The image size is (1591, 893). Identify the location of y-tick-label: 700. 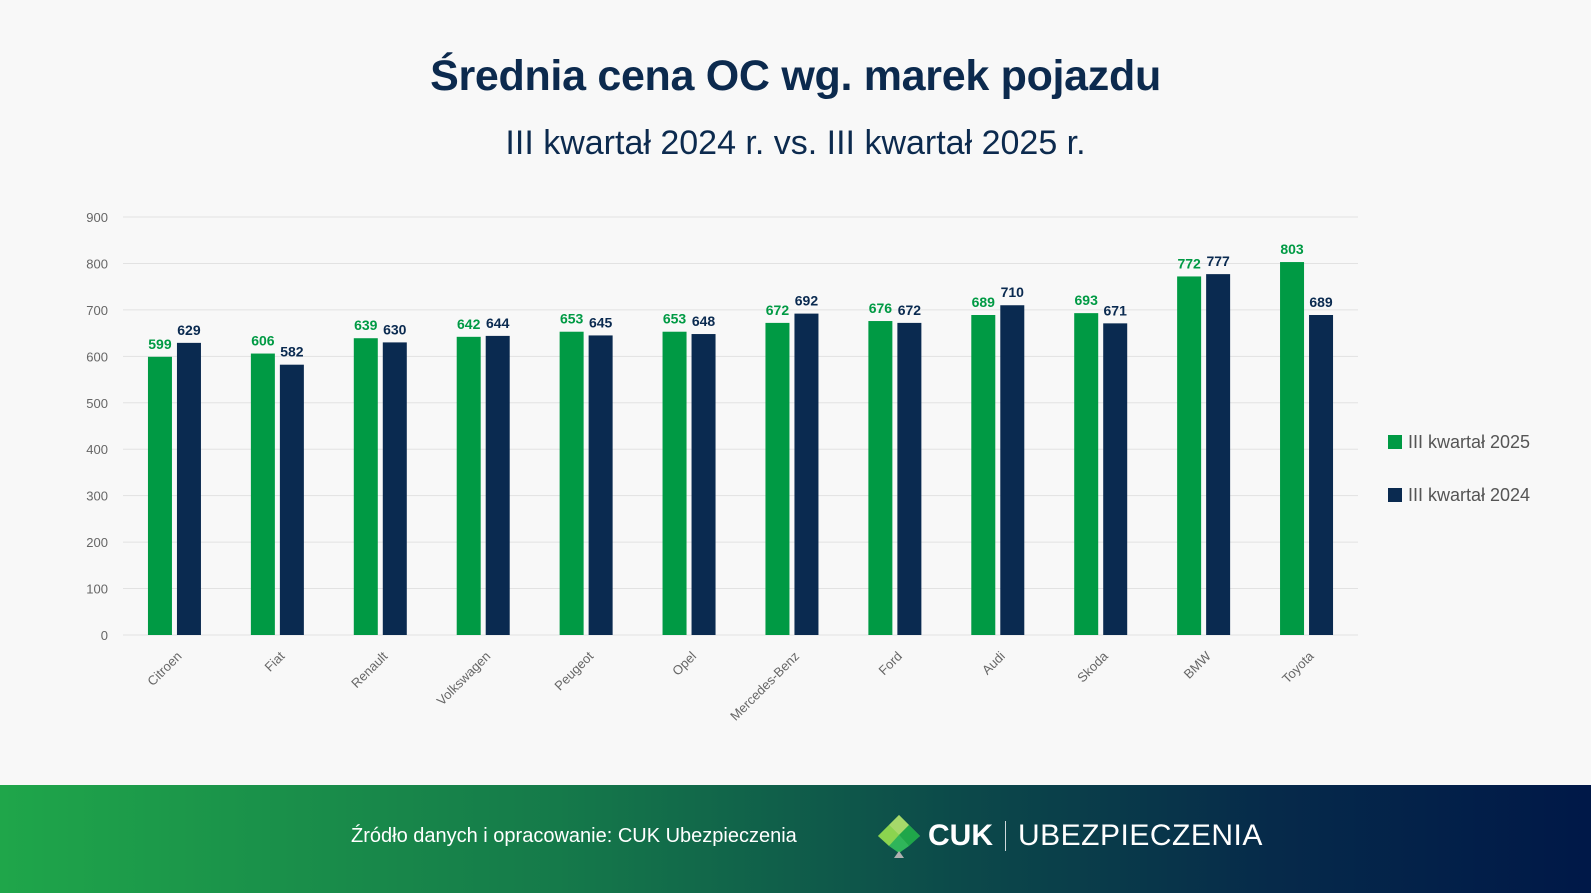
(97, 310).